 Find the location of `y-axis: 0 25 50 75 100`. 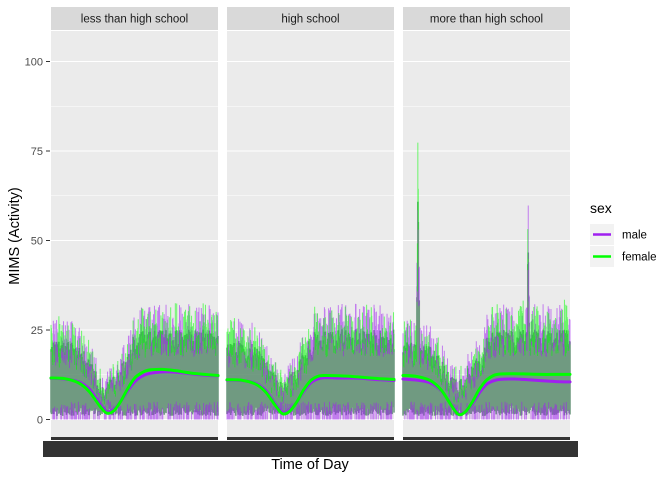

y-axis: 0 25 50 75 100 is located at coordinates (37, 242).